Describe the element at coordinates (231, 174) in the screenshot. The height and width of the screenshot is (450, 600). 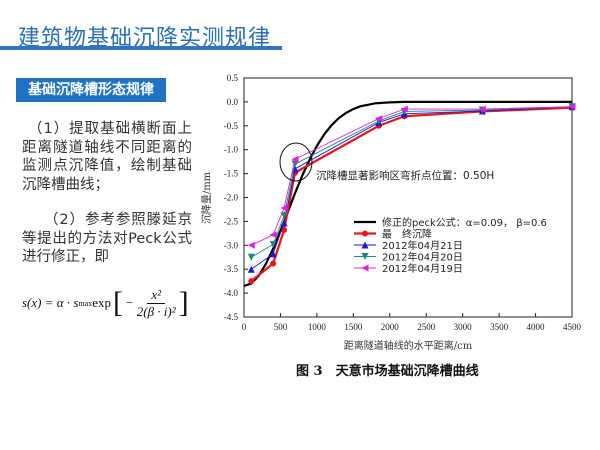
I see `y-tick-label: -1.5` at that location.